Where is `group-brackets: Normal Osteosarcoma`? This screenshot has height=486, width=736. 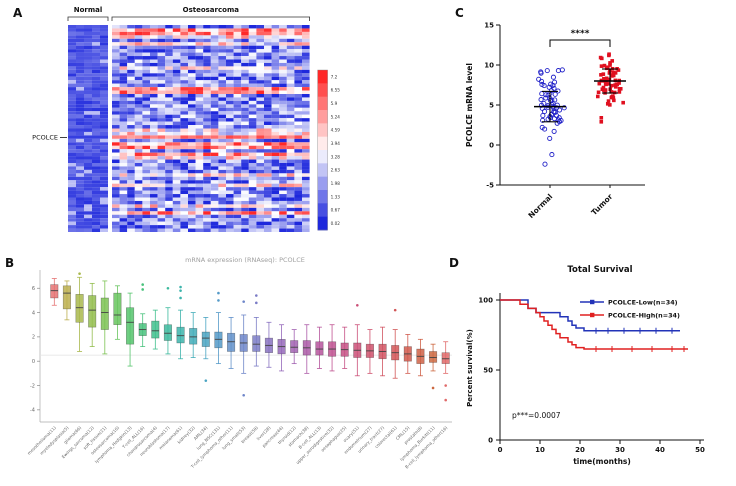
group-brackets: Normal Osteosarcoma is located at coordinates (188, 13).